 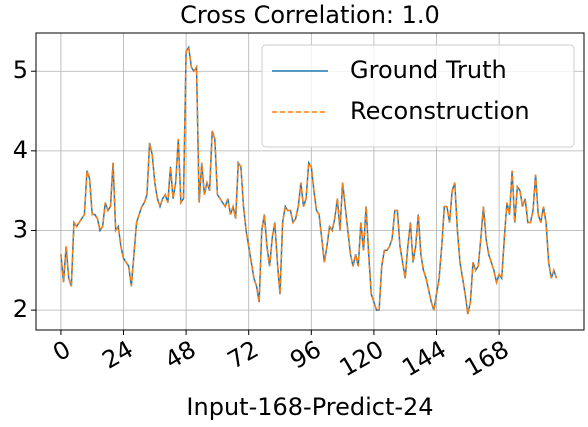 I want to click on x-tick-label: 48, so click(x=180, y=355).